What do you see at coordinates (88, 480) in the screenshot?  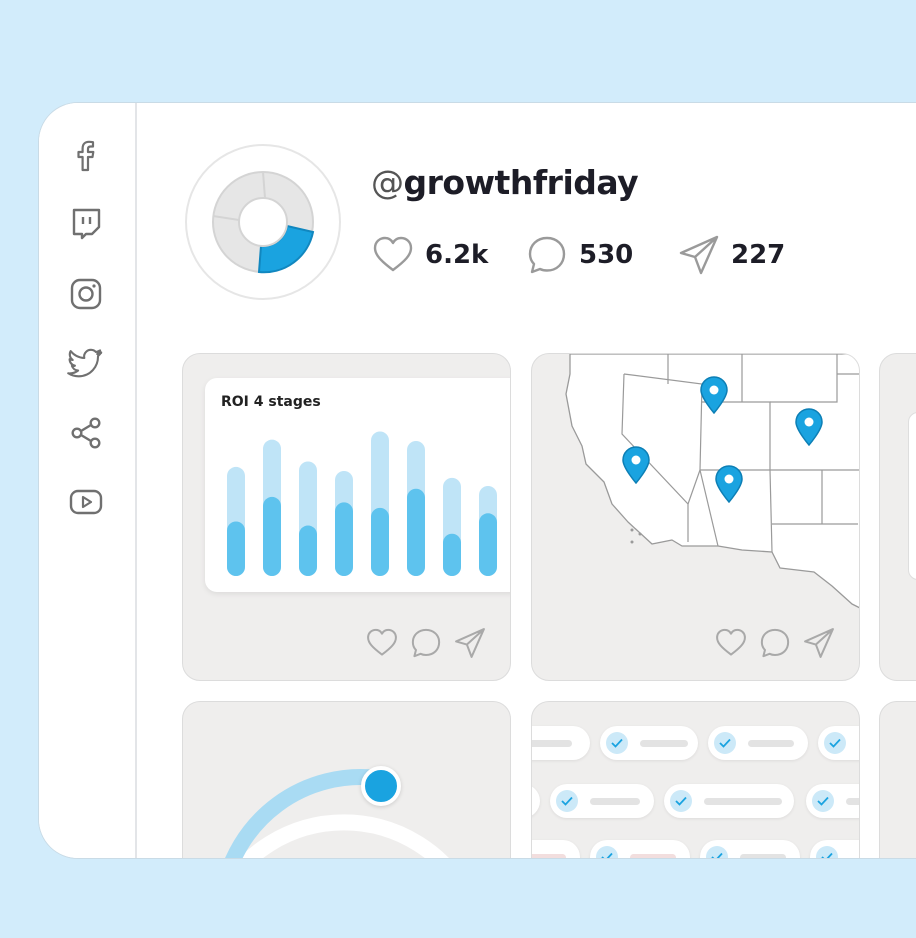 I see `social-sidebar` at bounding box center [88, 480].